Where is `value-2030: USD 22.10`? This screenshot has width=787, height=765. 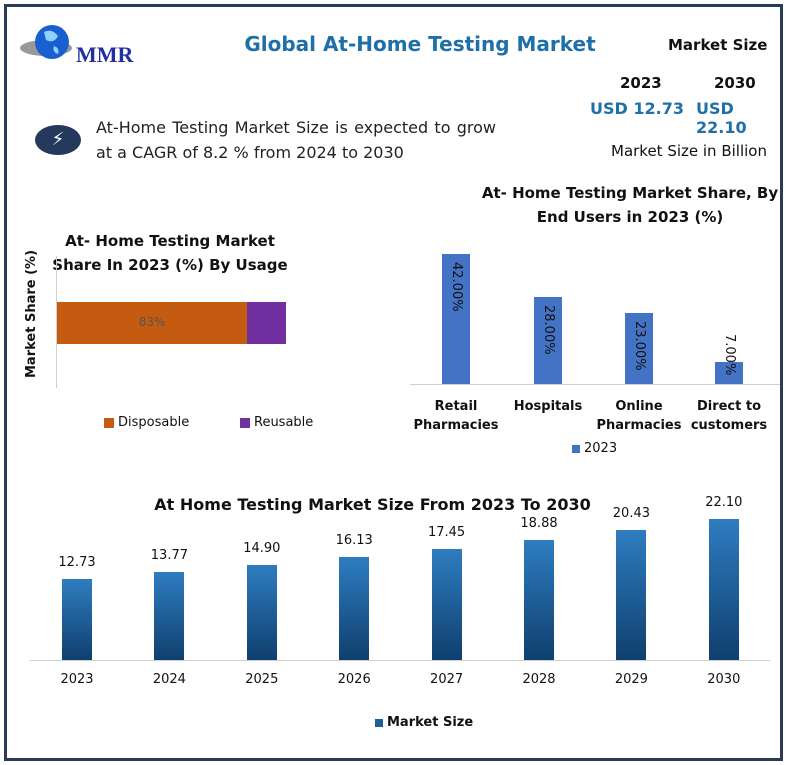
value-2030: USD 22.10 is located at coordinates (721, 118).